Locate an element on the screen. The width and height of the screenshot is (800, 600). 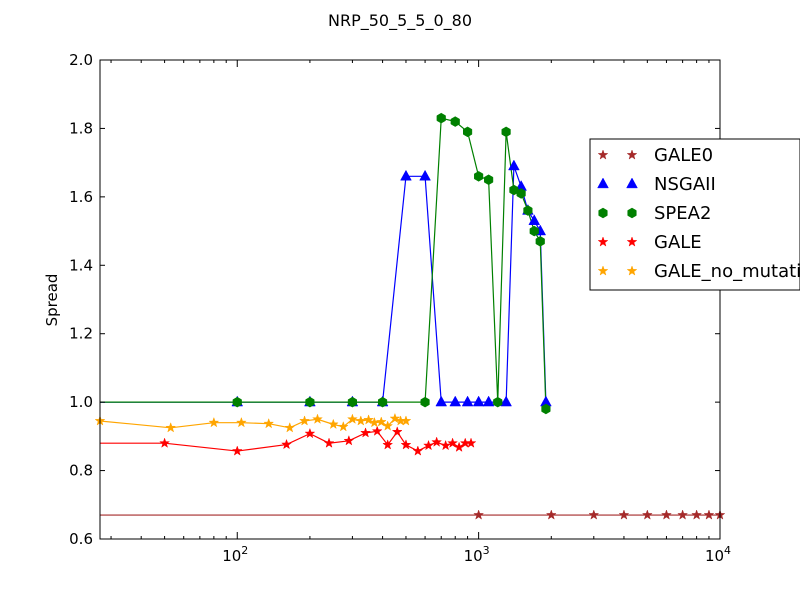
y-tick-label: 1.4 is located at coordinates (81, 265).